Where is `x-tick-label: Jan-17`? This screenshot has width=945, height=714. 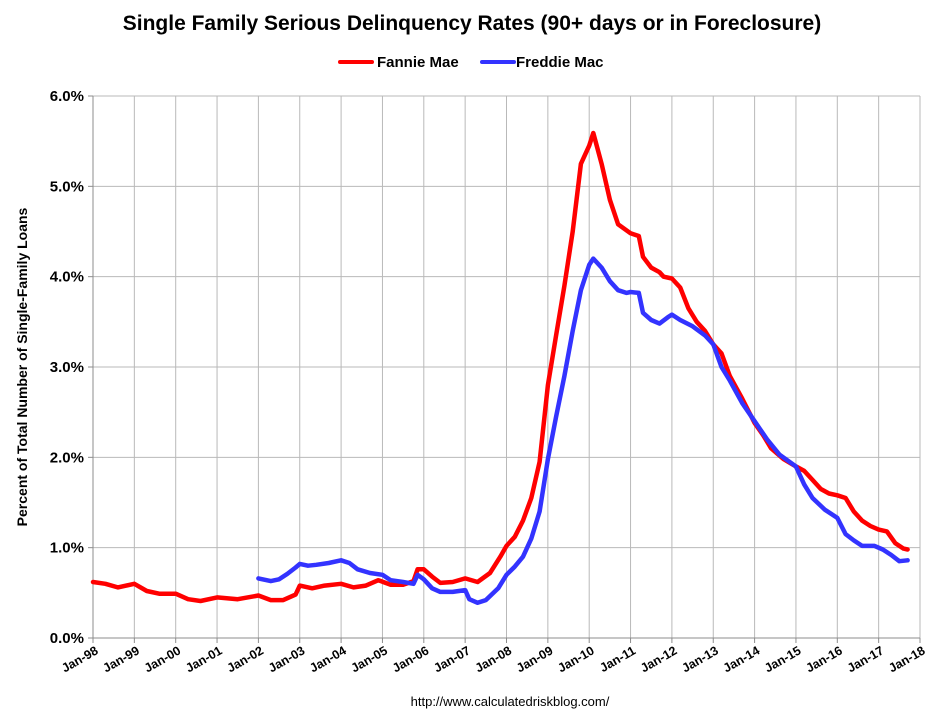 x-tick-label: Jan-17 is located at coordinates (865, 659).